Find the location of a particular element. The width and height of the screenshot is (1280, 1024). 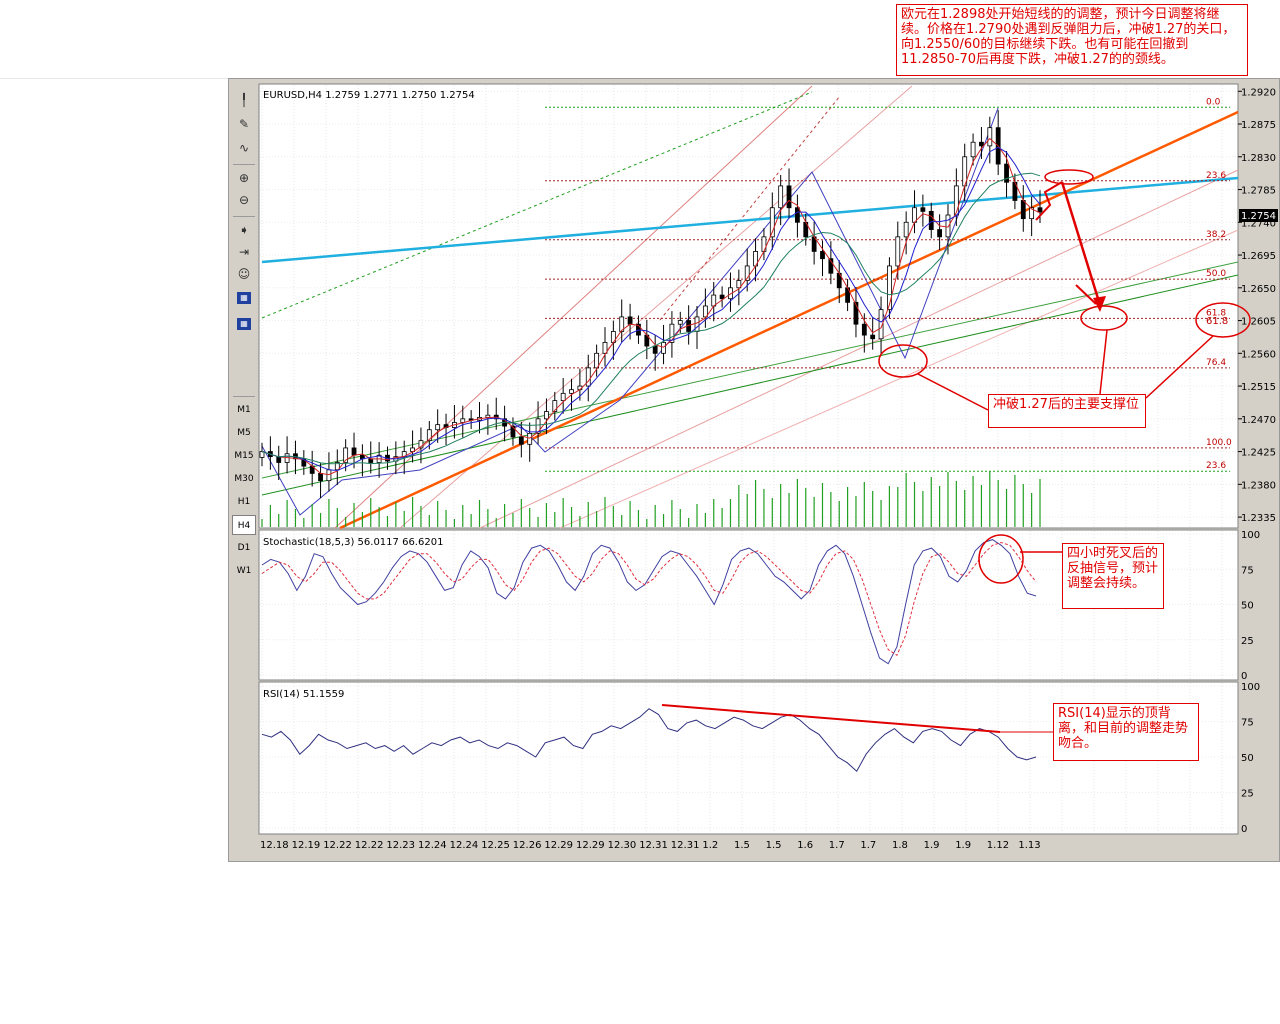

rsi-tick-label: 100 is located at coordinates (1250, 687).